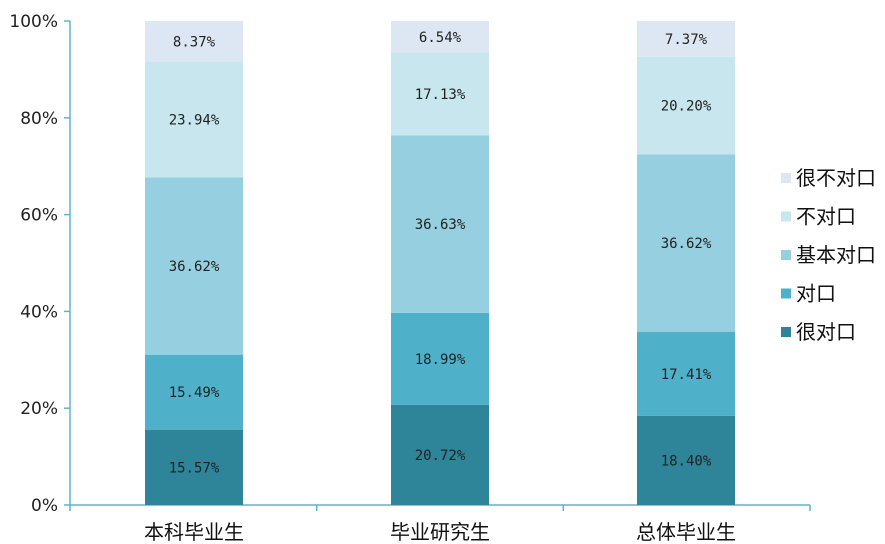  I want to click on data-label: 17.13%, so click(440, 95).